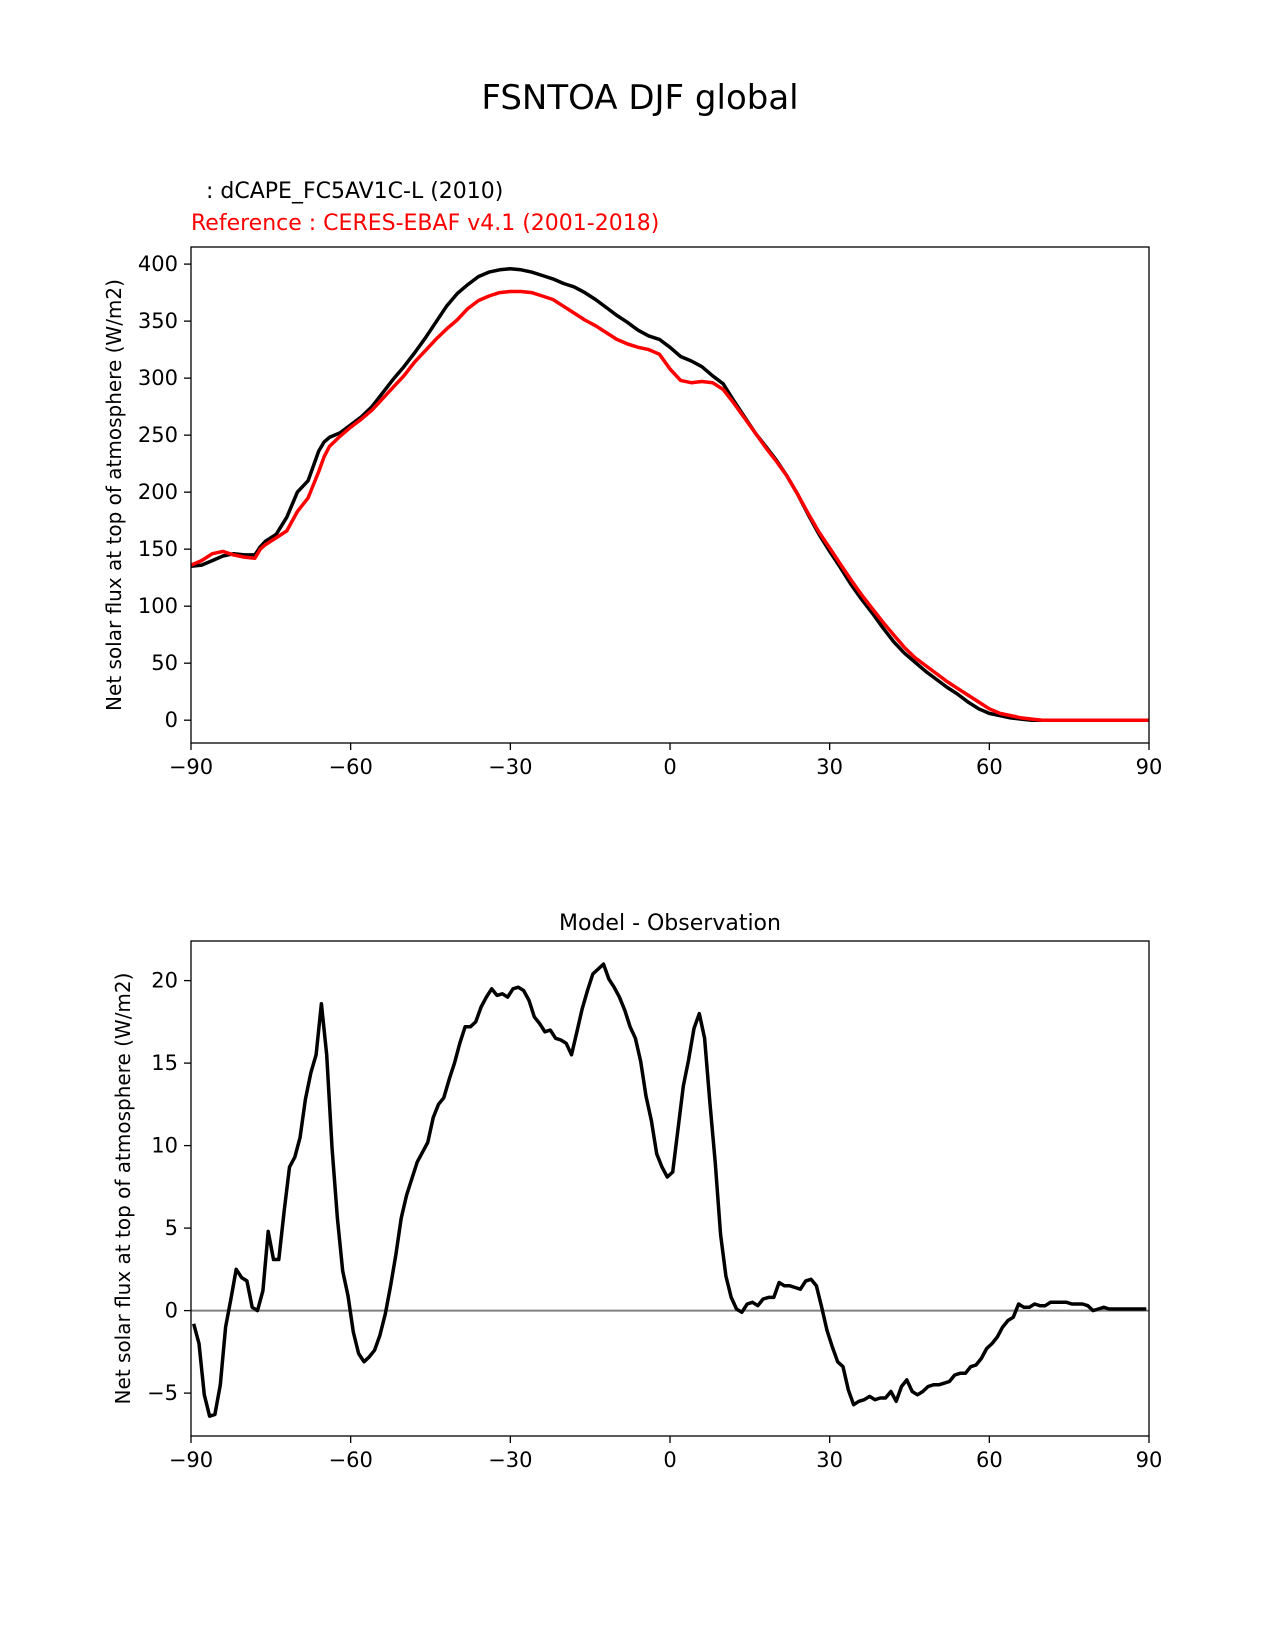  Describe the element at coordinates (164, 981) in the screenshot. I see `diff-y-tick-label: 20` at that location.